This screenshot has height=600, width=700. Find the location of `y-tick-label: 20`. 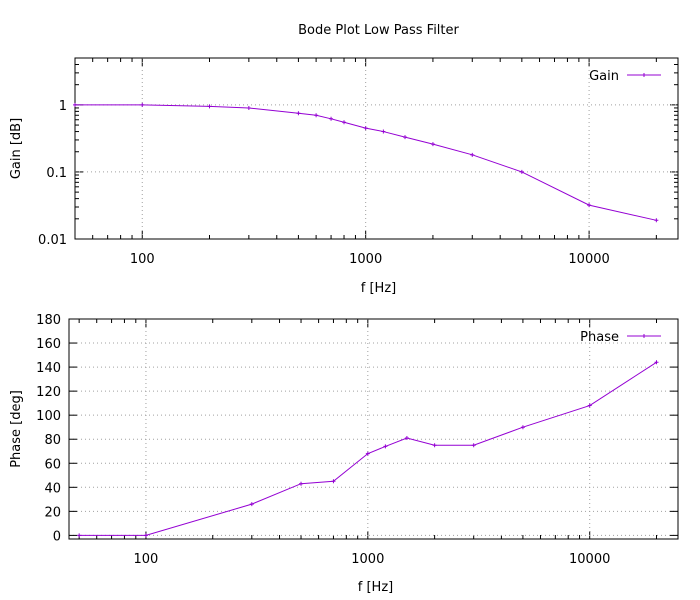

y-tick-label: 20 is located at coordinates (52, 512).